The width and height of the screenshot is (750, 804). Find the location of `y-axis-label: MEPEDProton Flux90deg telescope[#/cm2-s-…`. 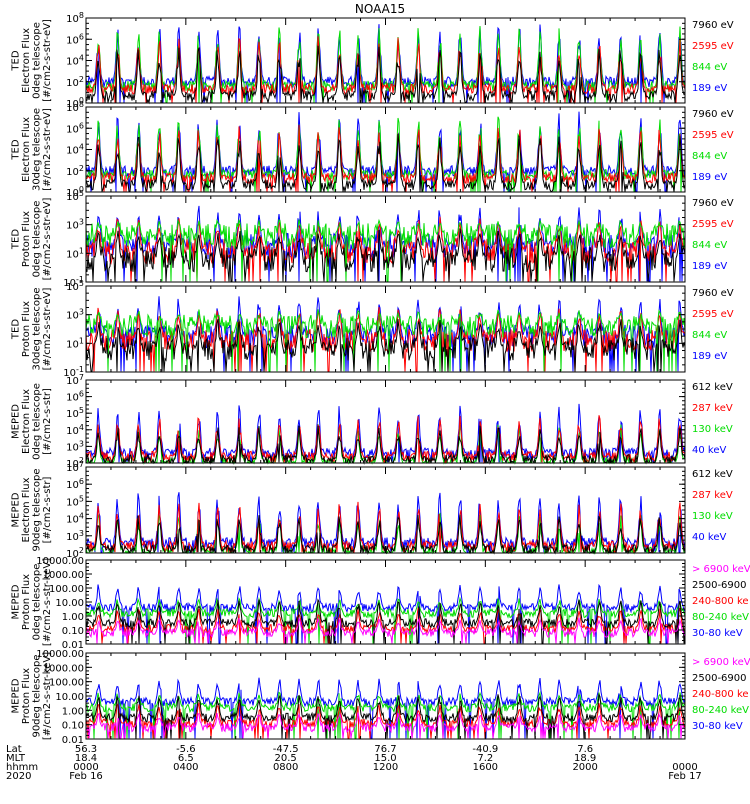

y-axis-label: MEPEDProton Flux90deg telescope[#/cm2-s-… is located at coordinates (31, 696).